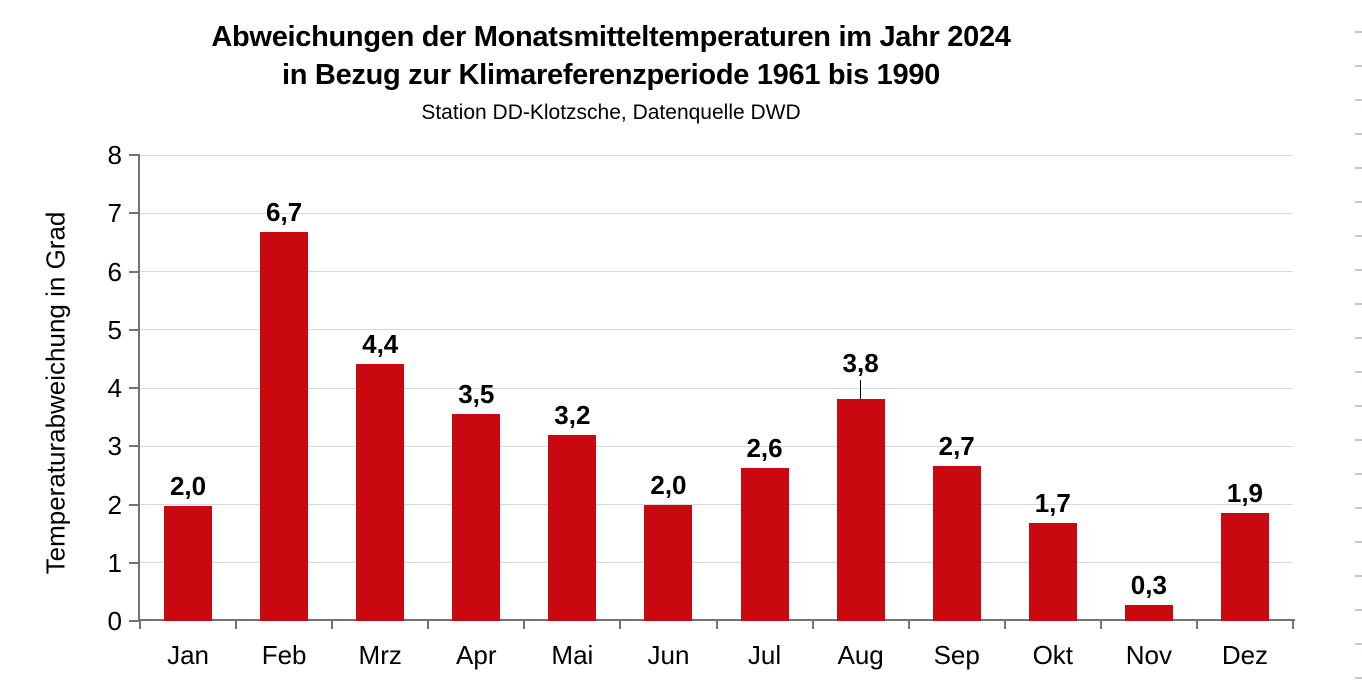 Image resolution: width=1362 pixels, height=680 pixels. What do you see at coordinates (1148, 585) in the screenshot?
I see `data-label-nov: 0,3` at bounding box center [1148, 585].